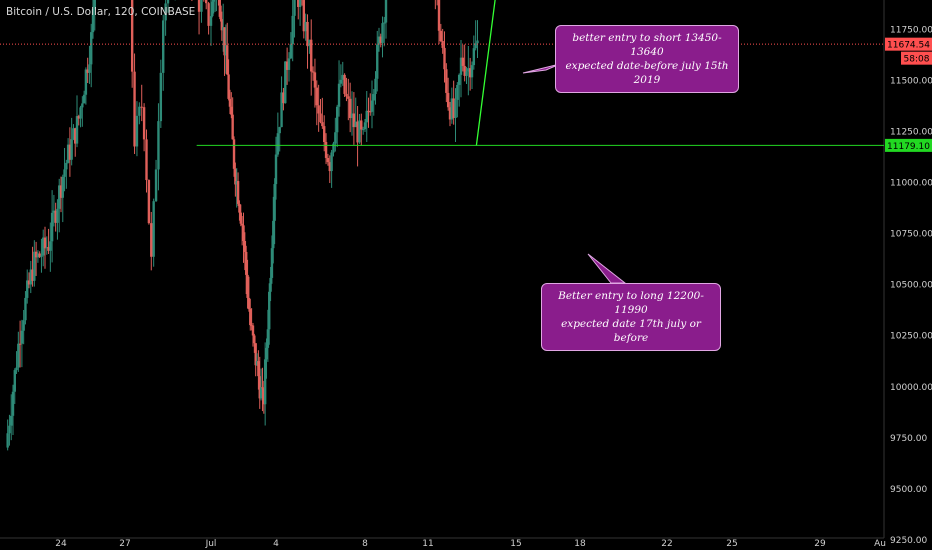 This screenshot has height=550, width=932. What do you see at coordinates (731, 544) in the screenshot?
I see `x-tick-label: 25` at bounding box center [731, 544].